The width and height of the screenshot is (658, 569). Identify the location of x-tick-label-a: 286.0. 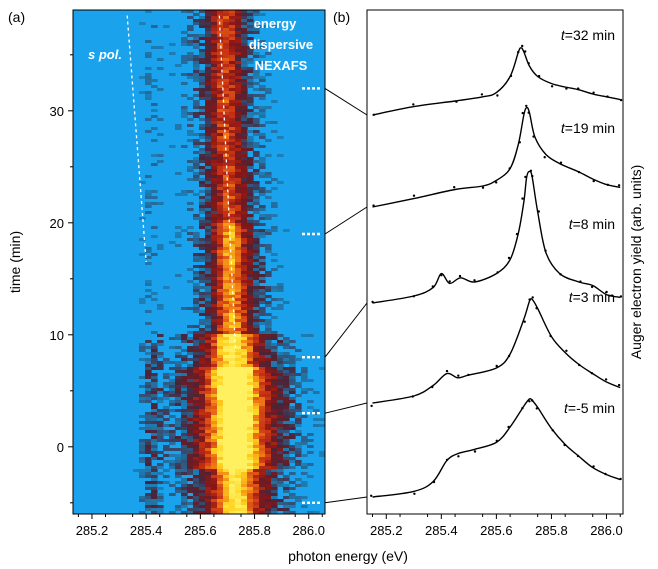
(308, 530).